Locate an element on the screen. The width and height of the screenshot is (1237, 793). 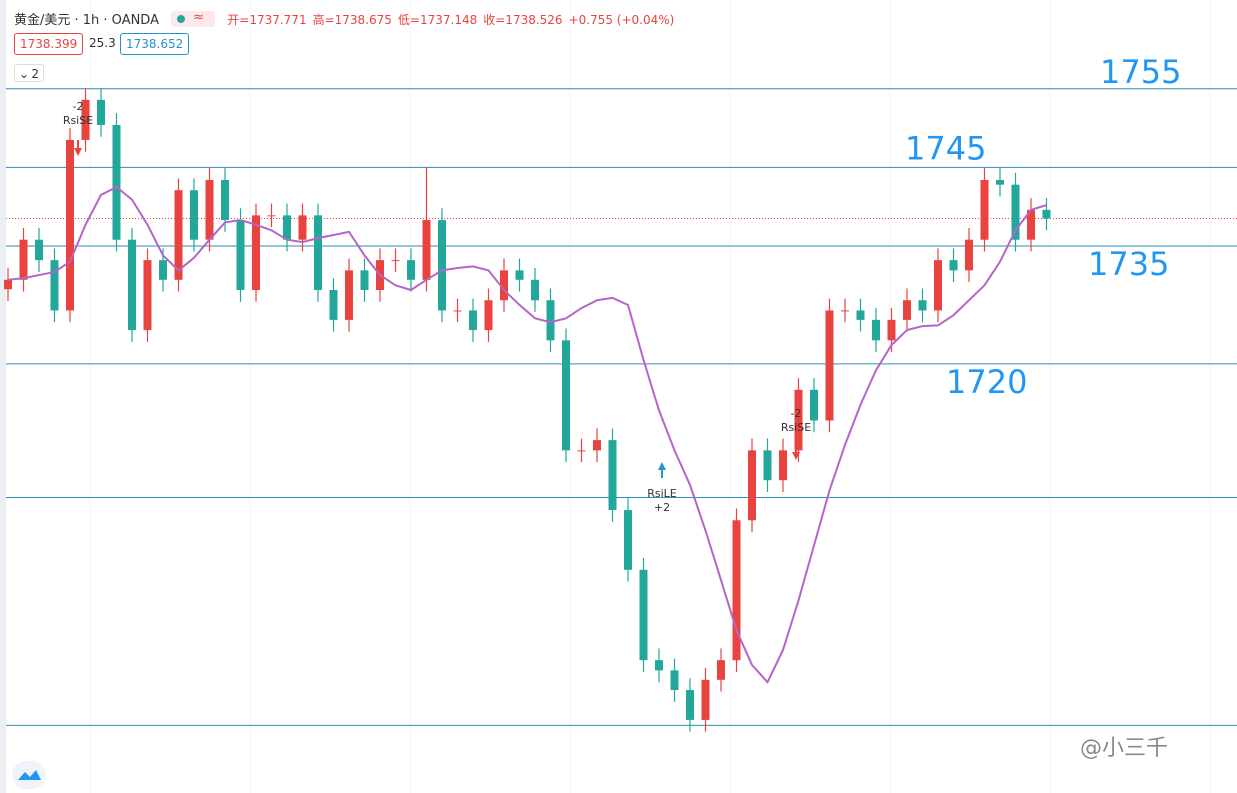
signal-label: RsiLE is located at coordinates (662, 493).